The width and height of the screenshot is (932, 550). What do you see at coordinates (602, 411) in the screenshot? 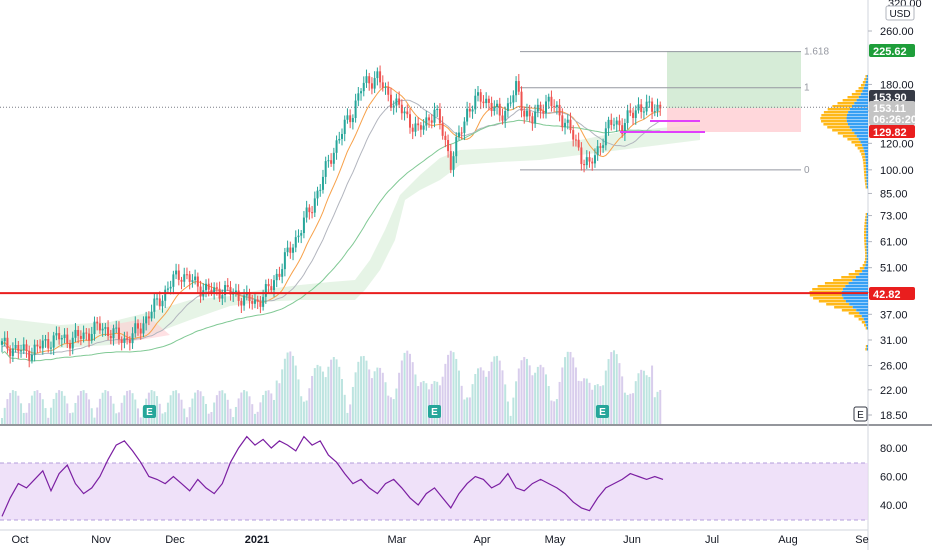
I see `earnings-marker-3: E` at bounding box center [602, 411].